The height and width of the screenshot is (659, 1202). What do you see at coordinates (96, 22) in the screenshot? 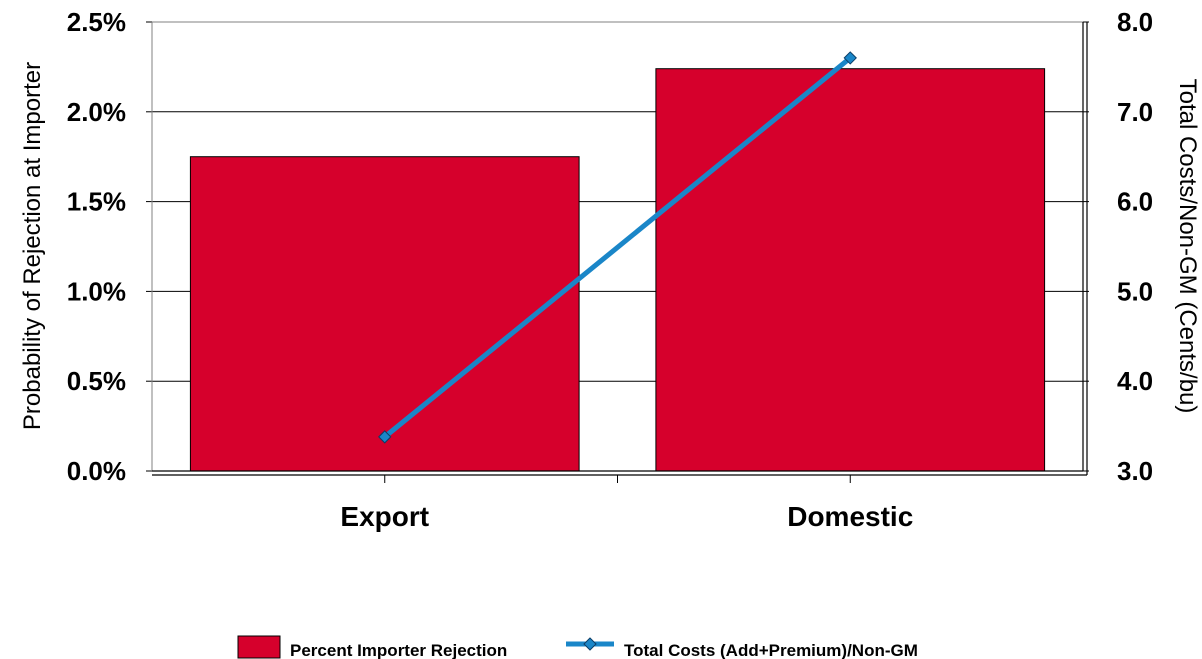
I see `y-tick-label: 2.5%` at bounding box center [96, 22].